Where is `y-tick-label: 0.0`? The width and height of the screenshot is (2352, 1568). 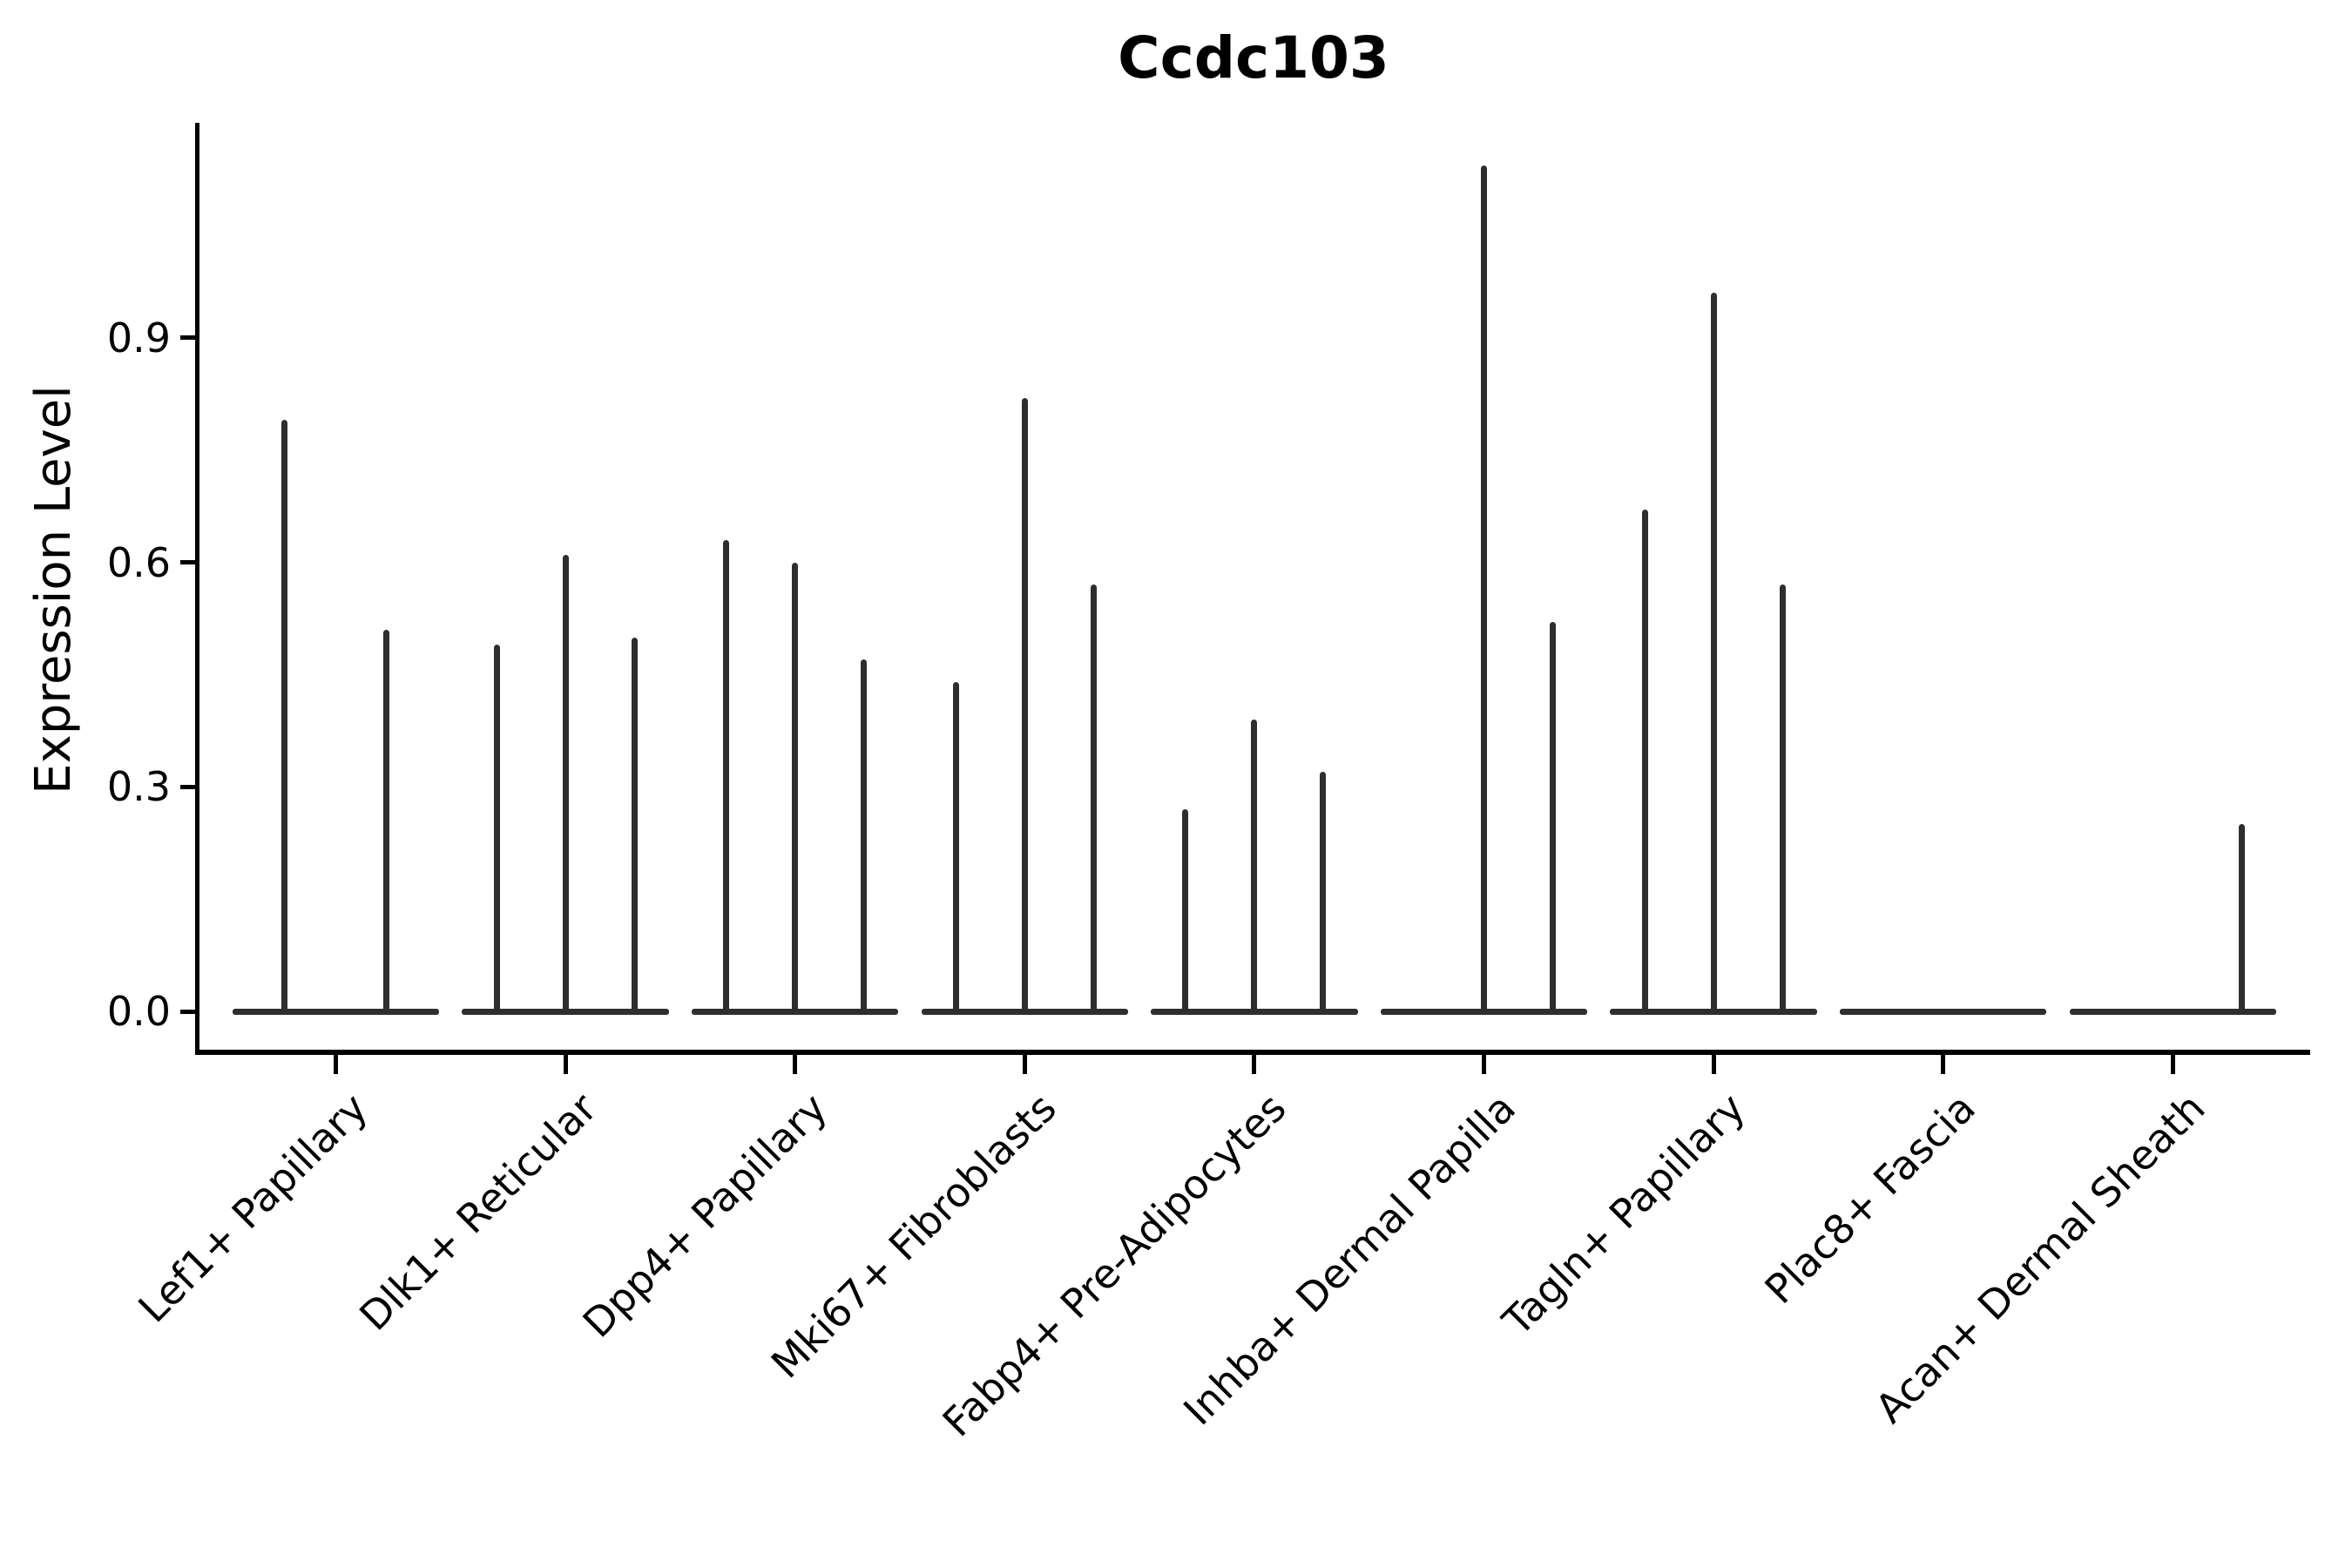 y-tick-label: 0.0 is located at coordinates (138, 1012).